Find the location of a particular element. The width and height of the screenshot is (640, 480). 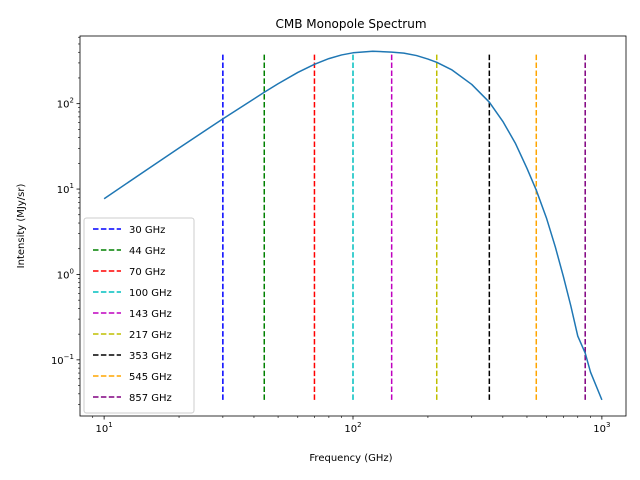

chart-title: CMB Monopole Spectrum is located at coordinates (350, 24).